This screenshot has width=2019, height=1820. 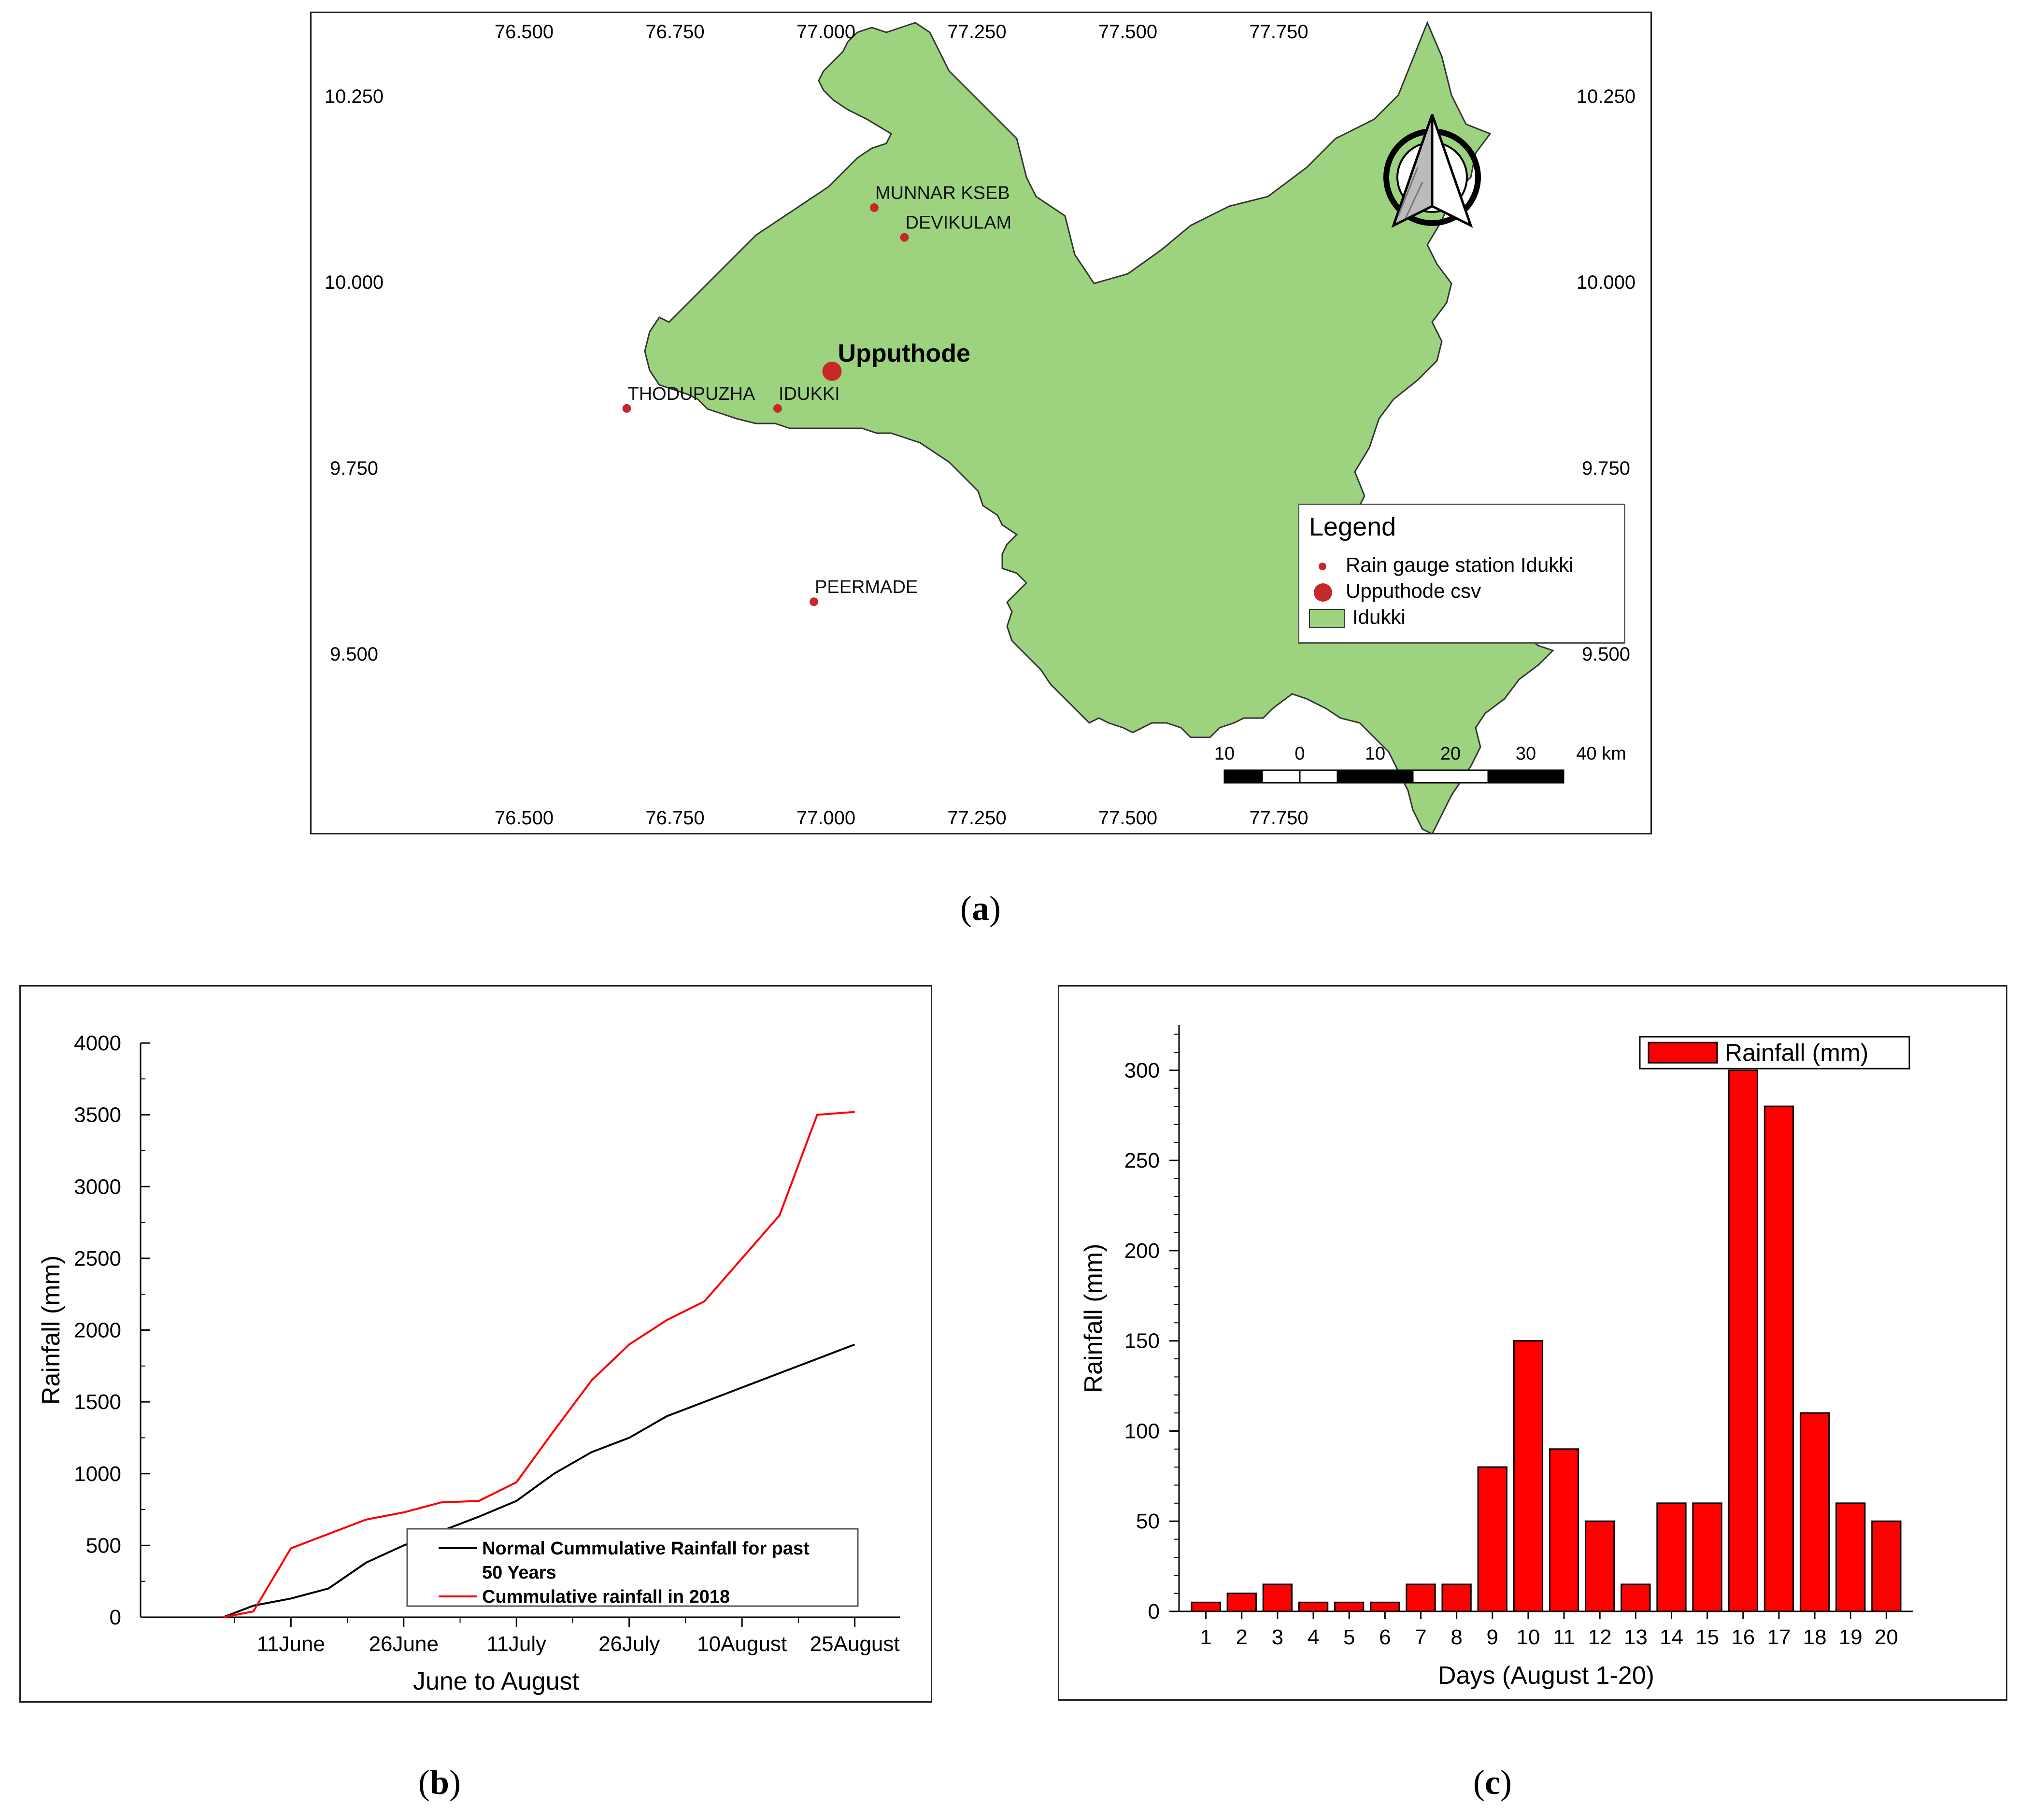 What do you see at coordinates (1683, 1053) in the screenshot?
I see `legend-swatch` at bounding box center [1683, 1053].